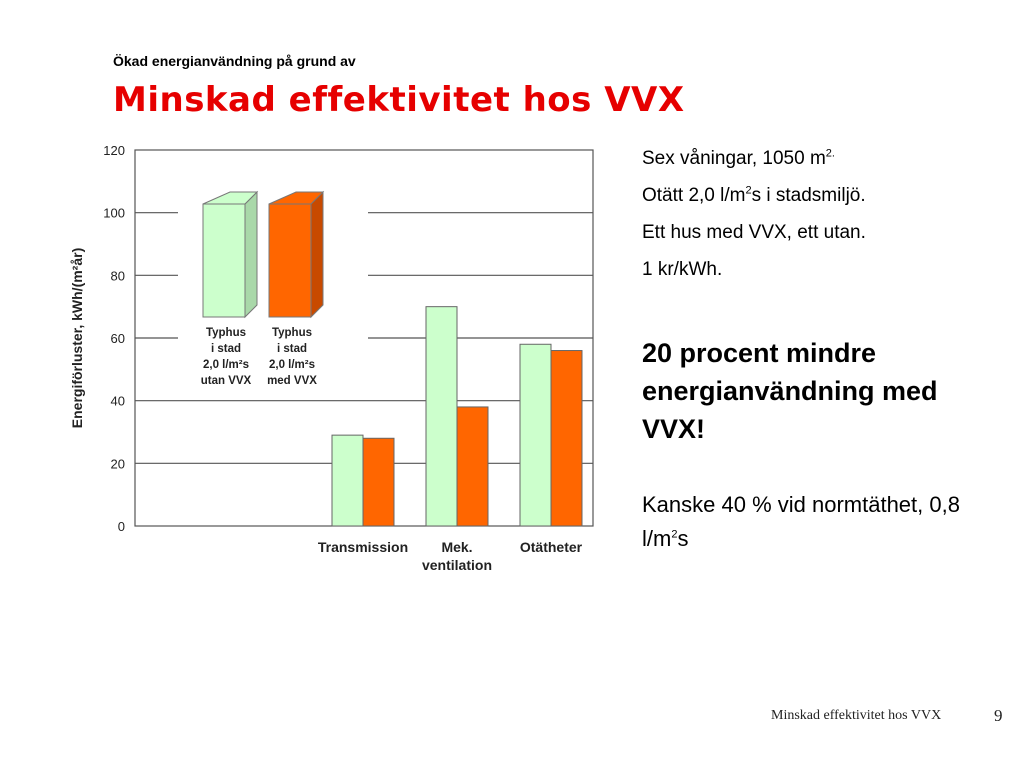  What do you see at coordinates (114, 213) in the screenshot?
I see `y-tick-label: 100` at bounding box center [114, 213].